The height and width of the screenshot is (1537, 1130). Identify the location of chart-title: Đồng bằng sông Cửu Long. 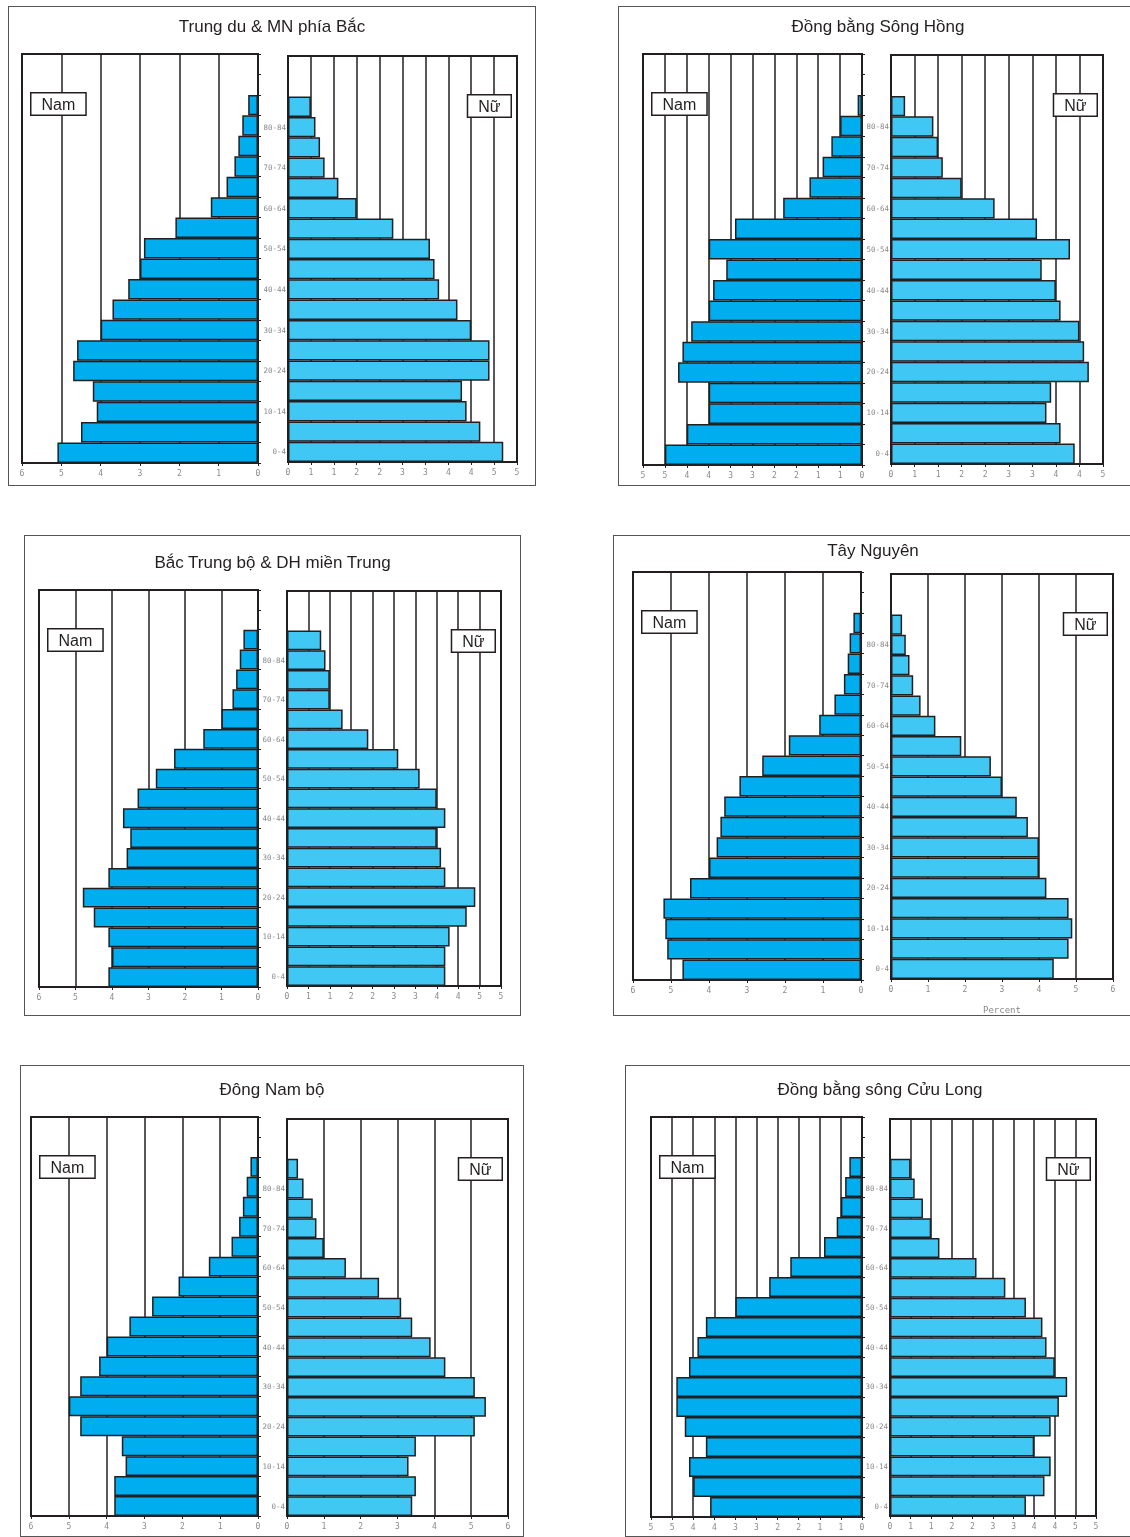
(880, 1090).